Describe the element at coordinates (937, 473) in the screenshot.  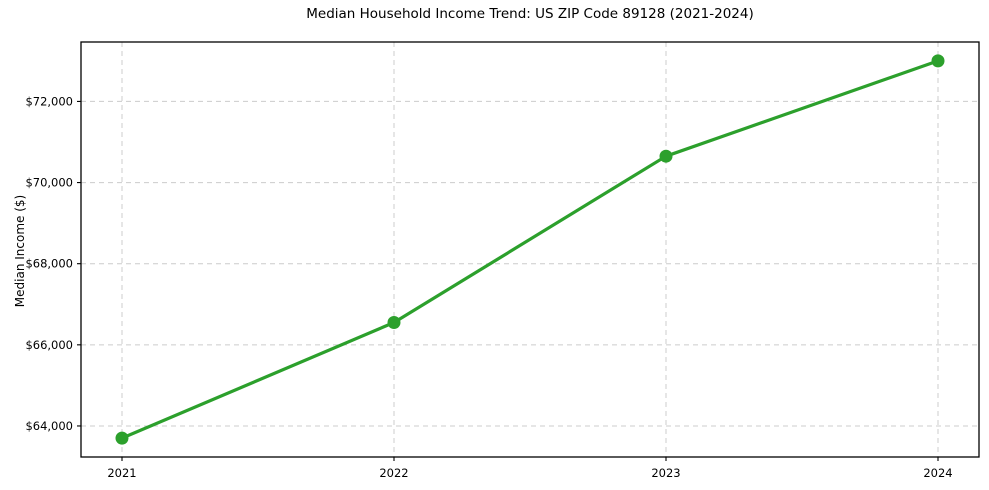
I see `x-tick-label: 2024` at that location.